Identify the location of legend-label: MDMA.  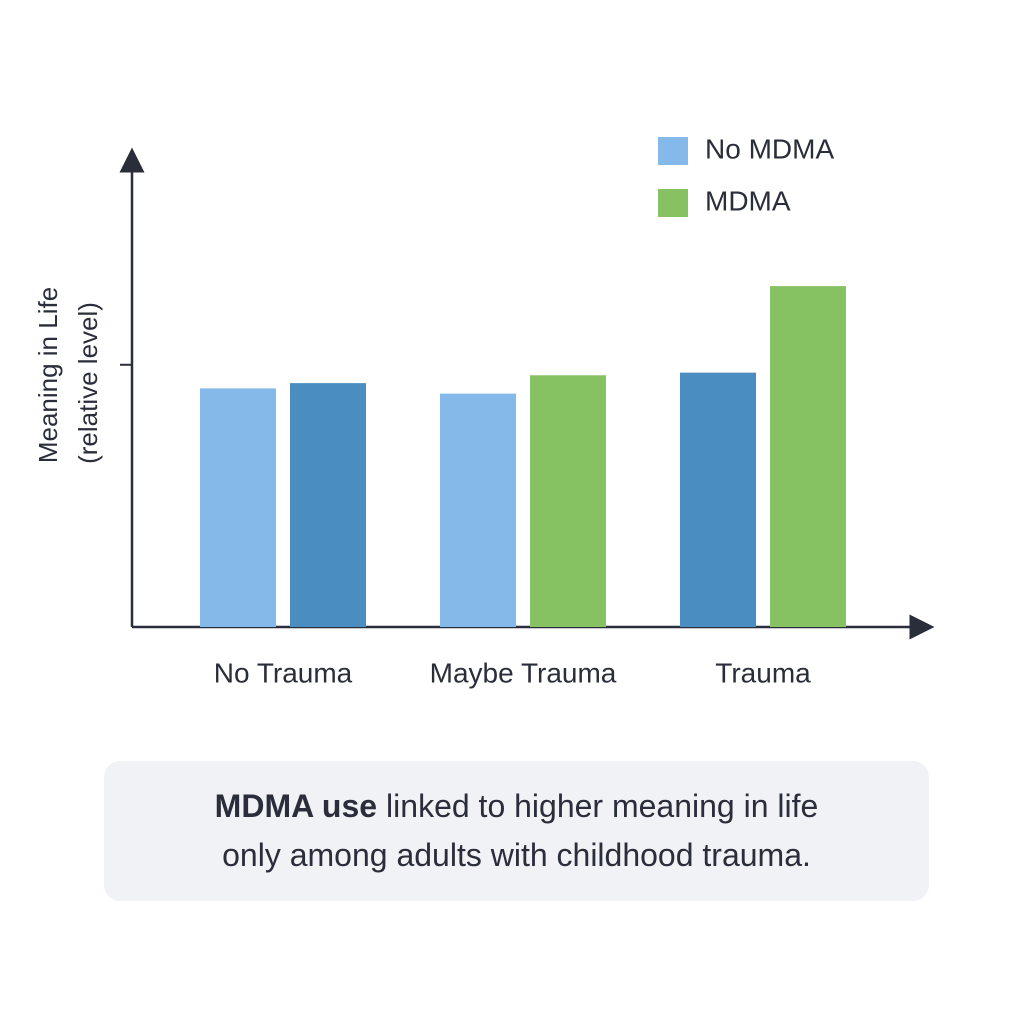
(748, 200).